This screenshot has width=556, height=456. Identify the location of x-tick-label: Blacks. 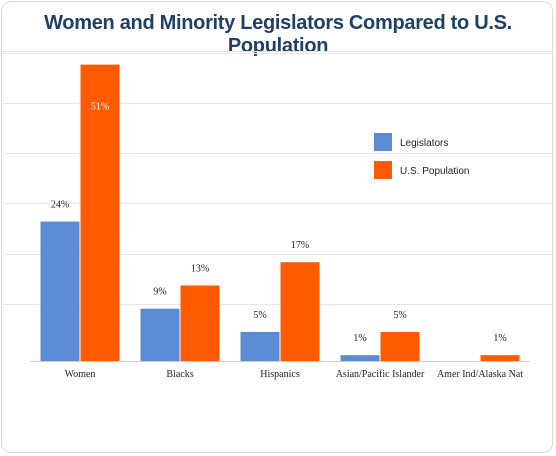
(179, 374).